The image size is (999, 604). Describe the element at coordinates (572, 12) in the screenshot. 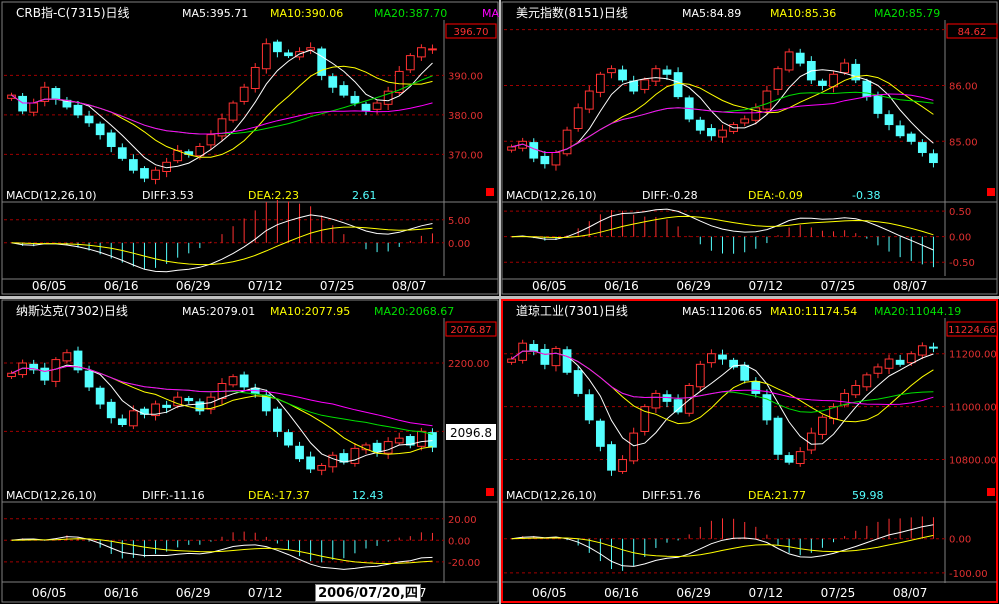

I see `chart-title: 美元指数(8151)日线` at that location.